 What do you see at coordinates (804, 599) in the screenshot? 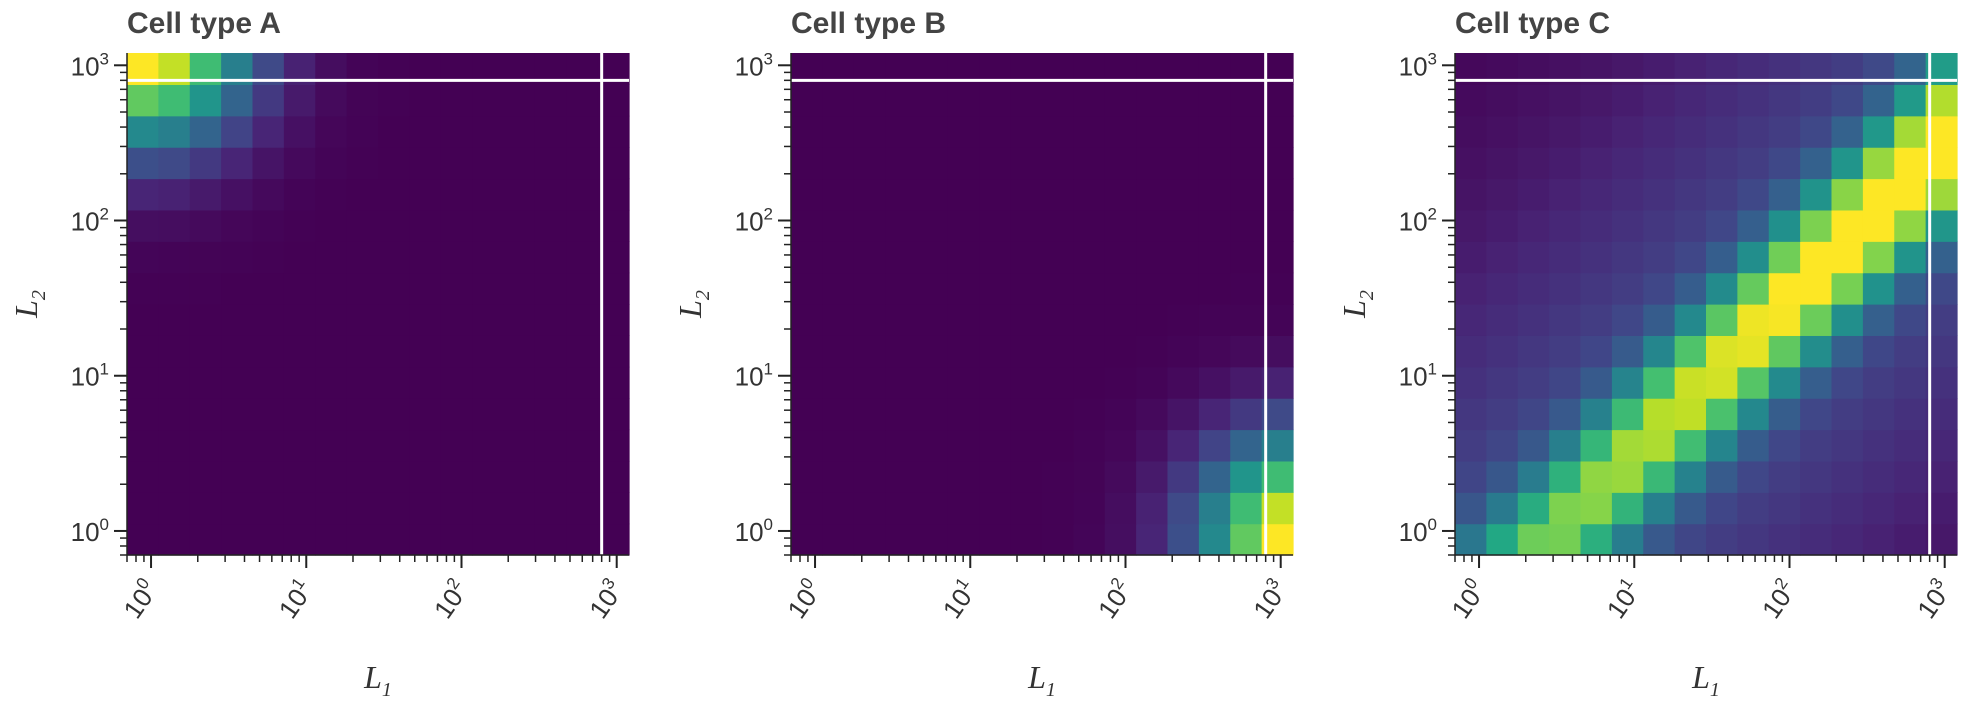
I see `x-tick-label: 10⁰` at bounding box center [804, 599].